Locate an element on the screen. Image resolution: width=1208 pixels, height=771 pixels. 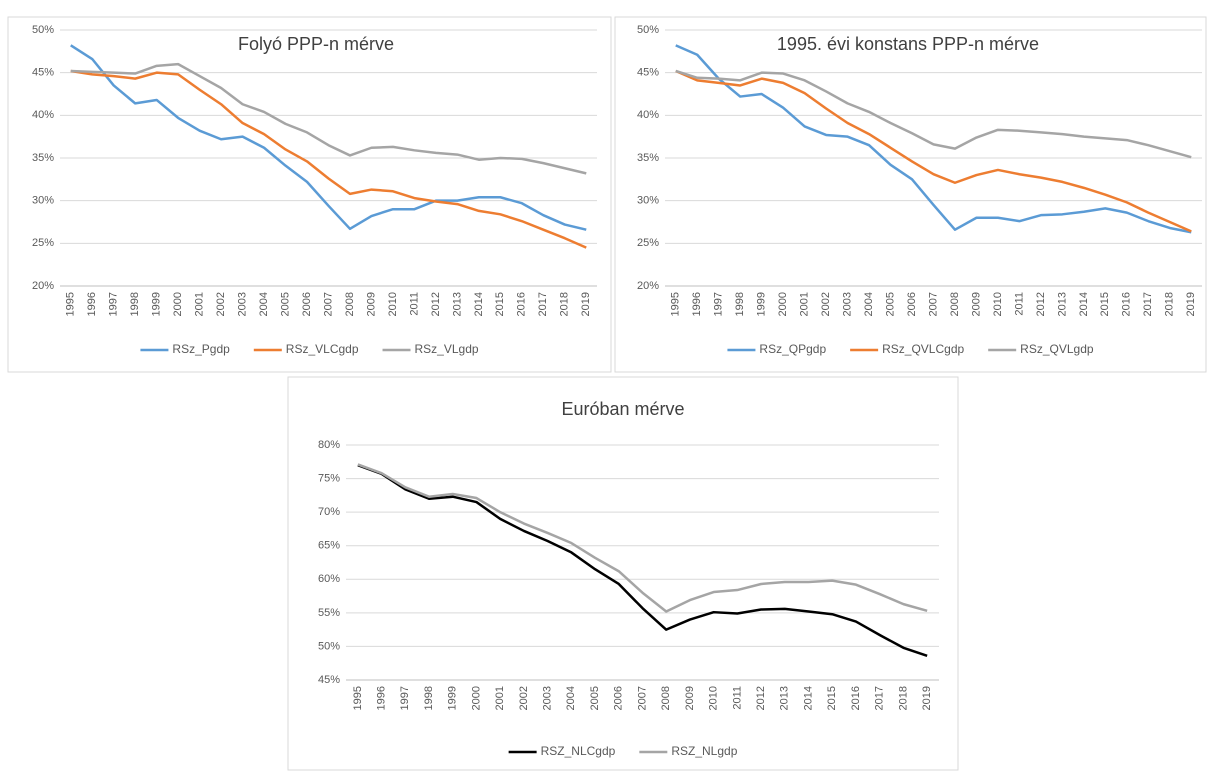
legend-label: RSz_QPgdp is located at coordinates (792, 349).